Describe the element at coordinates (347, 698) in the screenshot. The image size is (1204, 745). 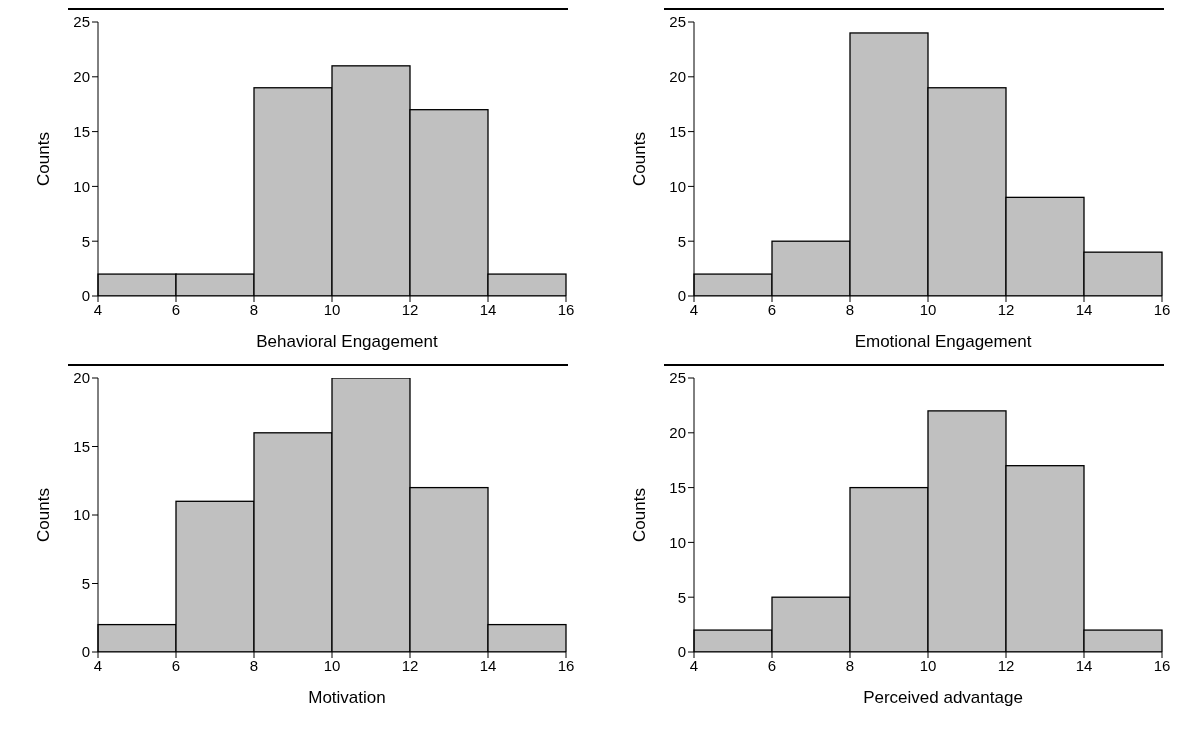
I see `x-axis-title: Motivation` at that location.